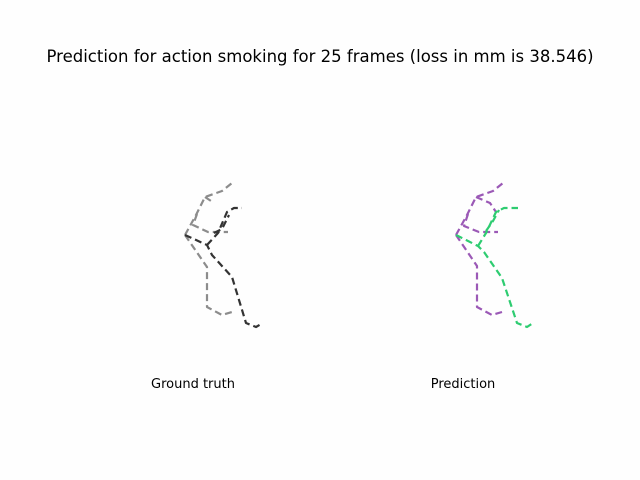  What do you see at coordinates (208, 275) in the screenshot?
I see `gt-left-leg` at bounding box center [208, 275].